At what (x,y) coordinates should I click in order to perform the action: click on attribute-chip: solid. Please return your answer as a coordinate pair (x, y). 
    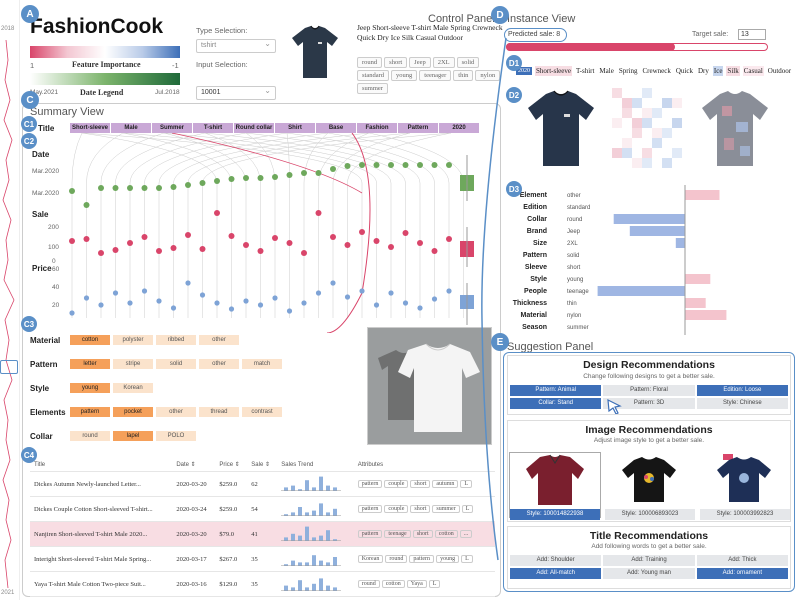
    Looking at the image, I should click on (468, 62).